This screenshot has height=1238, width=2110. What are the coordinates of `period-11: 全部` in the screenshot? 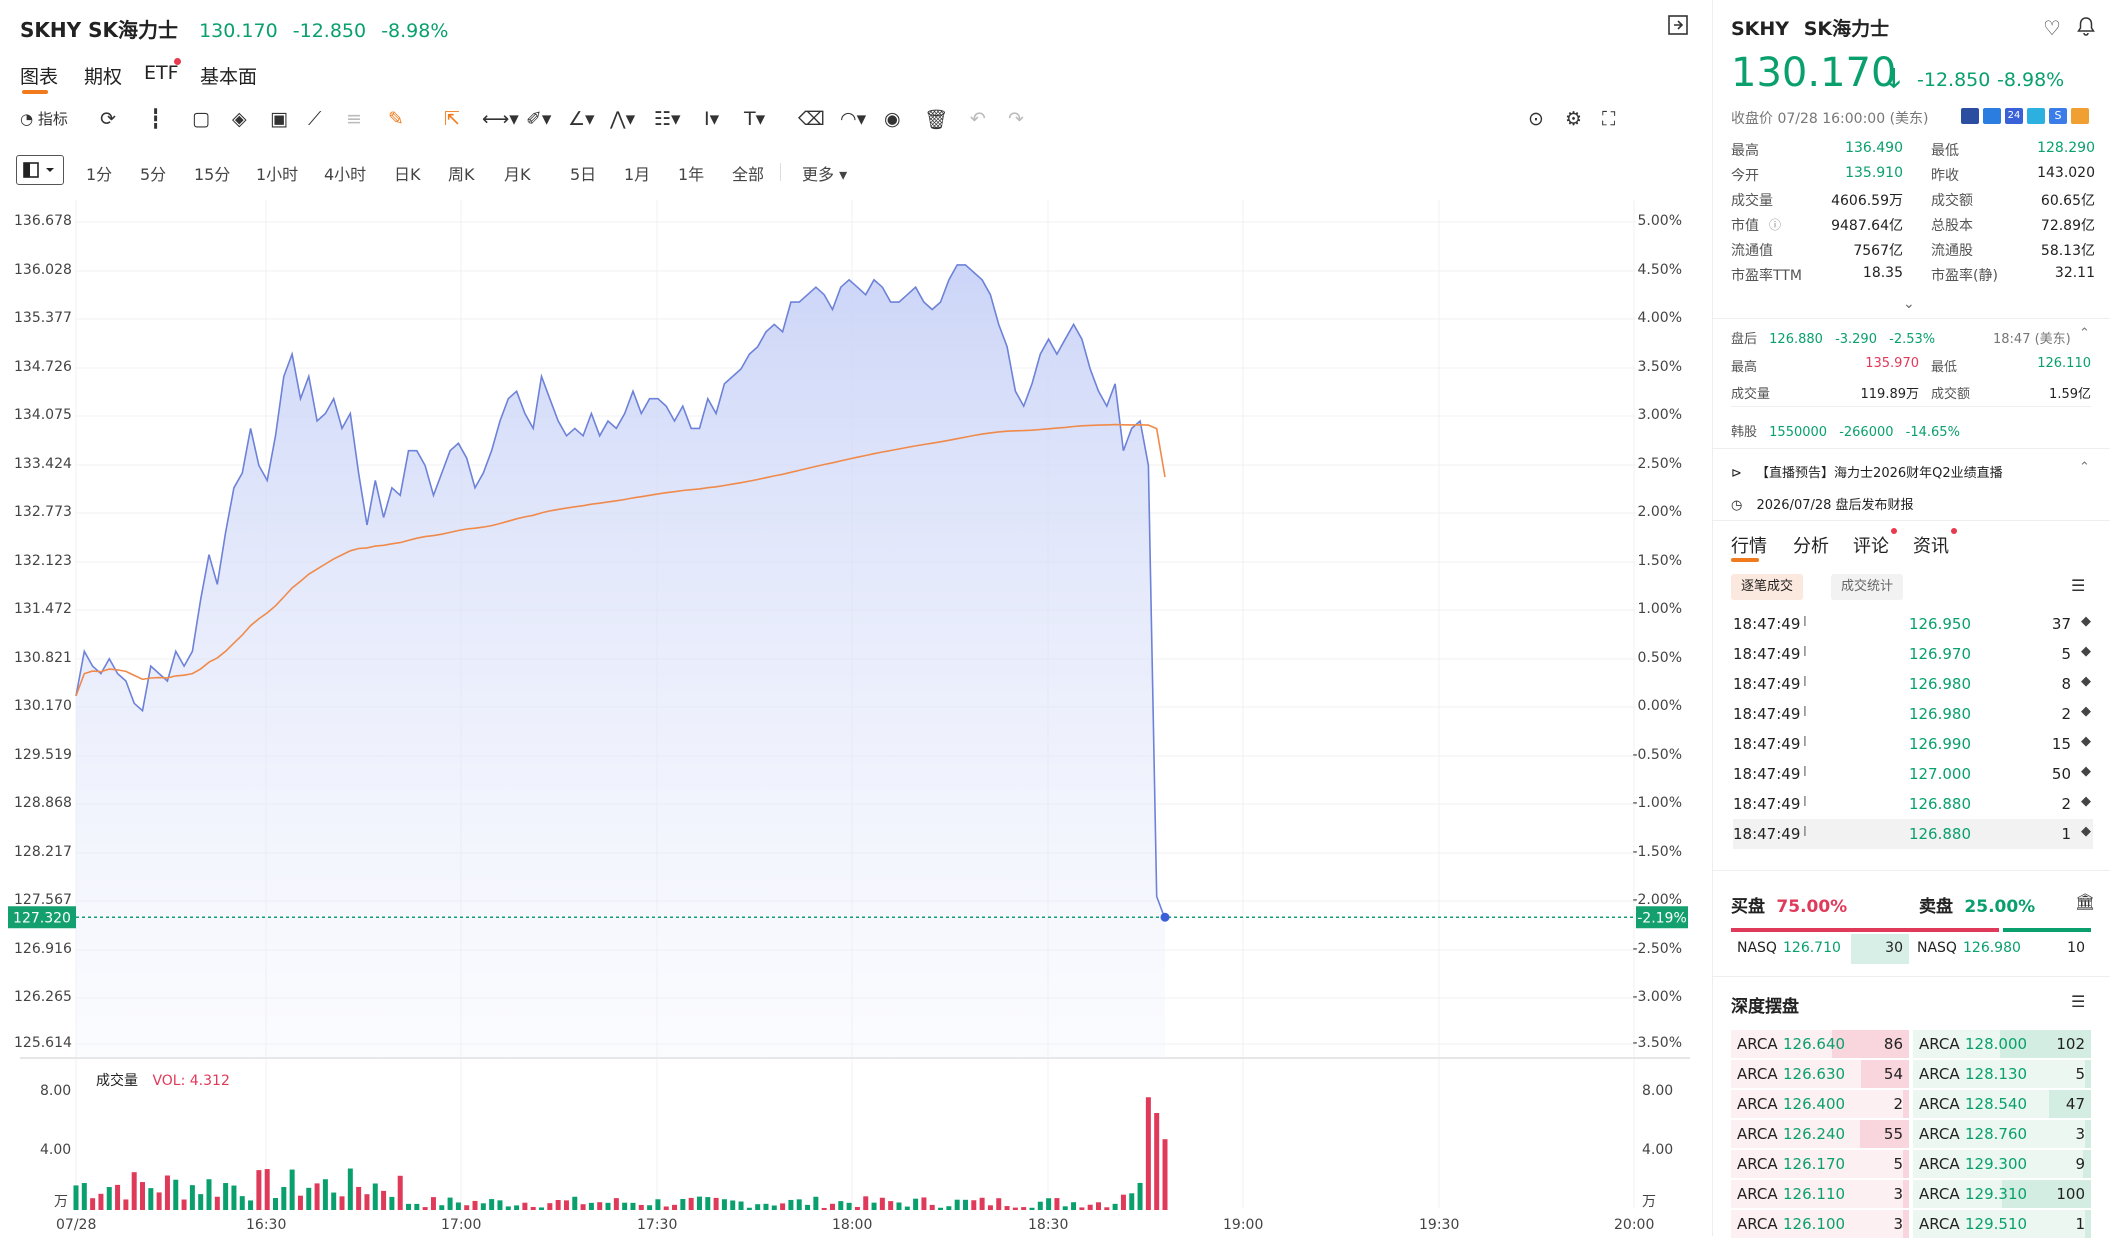 It's located at (748, 174).